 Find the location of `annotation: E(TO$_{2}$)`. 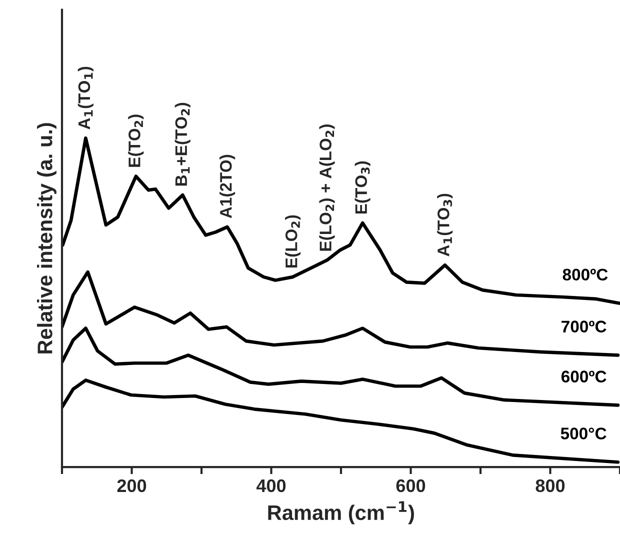

annotation: E(TO$_{2}$) is located at coordinates (136, 140).